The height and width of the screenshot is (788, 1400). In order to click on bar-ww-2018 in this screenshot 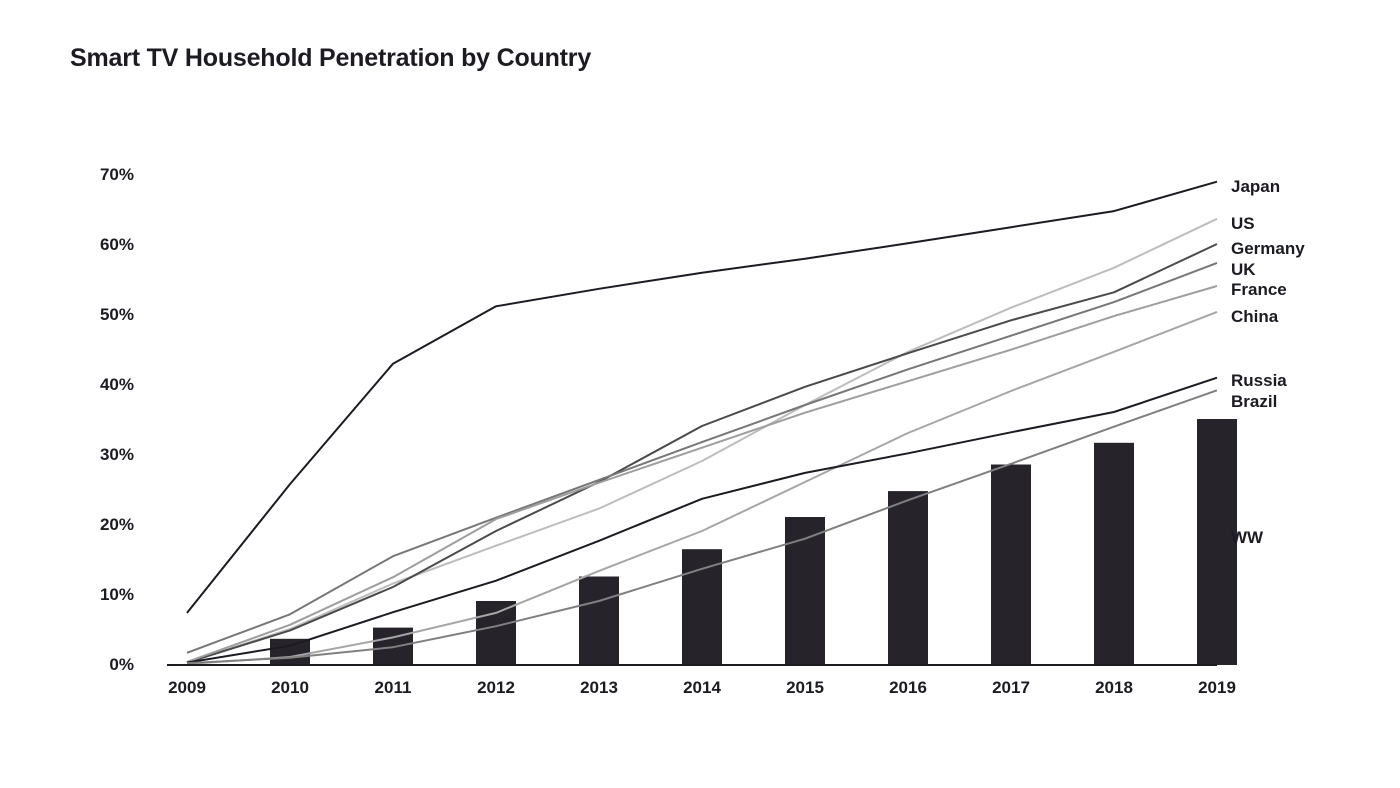, I will do `click(1114, 553)`.